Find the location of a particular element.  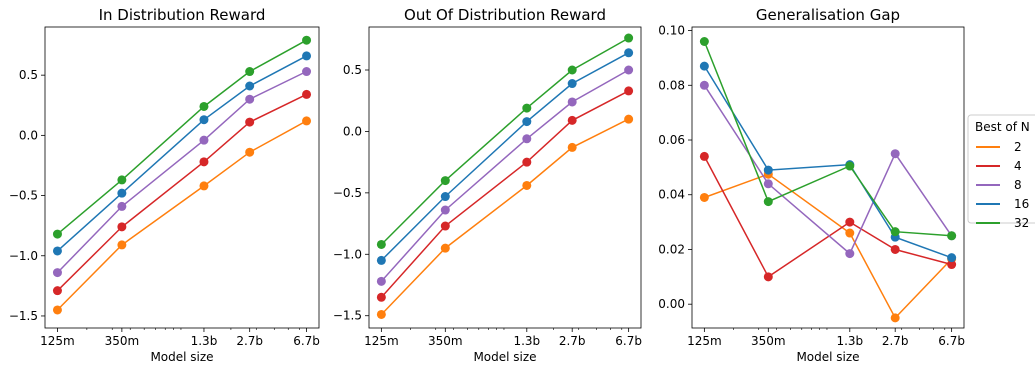

data-point-8-350m is located at coordinates (768, 184).